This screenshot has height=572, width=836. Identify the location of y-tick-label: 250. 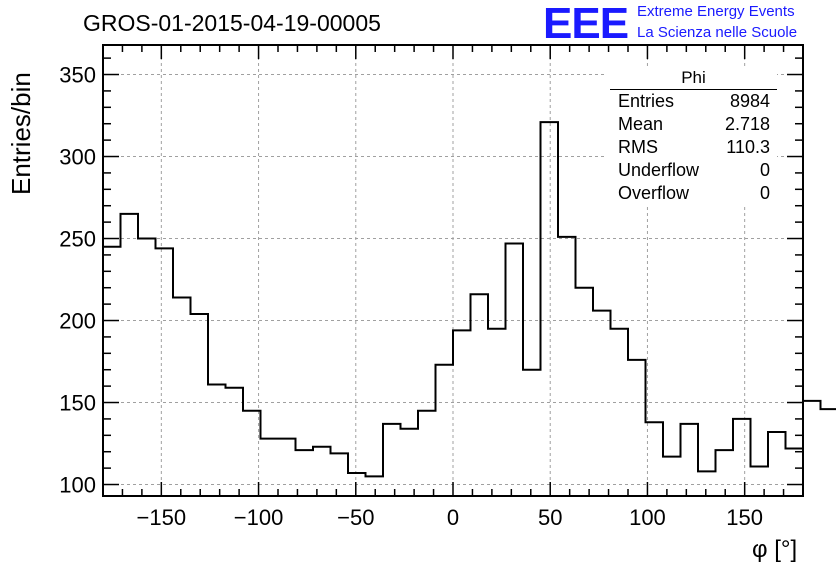
(77, 239).